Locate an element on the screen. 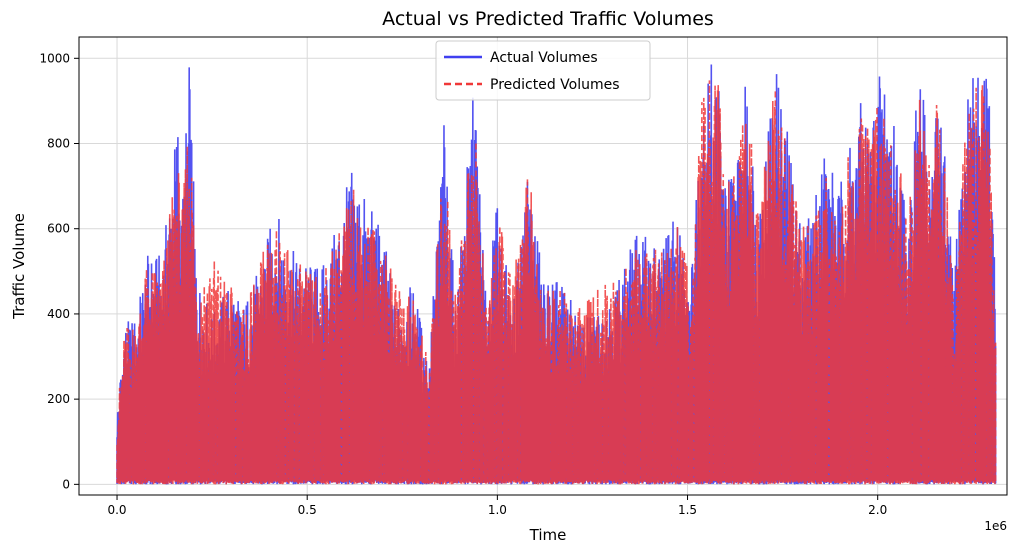 The width and height of the screenshot is (1018, 557). x-tick-label: 0.5 is located at coordinates (307, 510).